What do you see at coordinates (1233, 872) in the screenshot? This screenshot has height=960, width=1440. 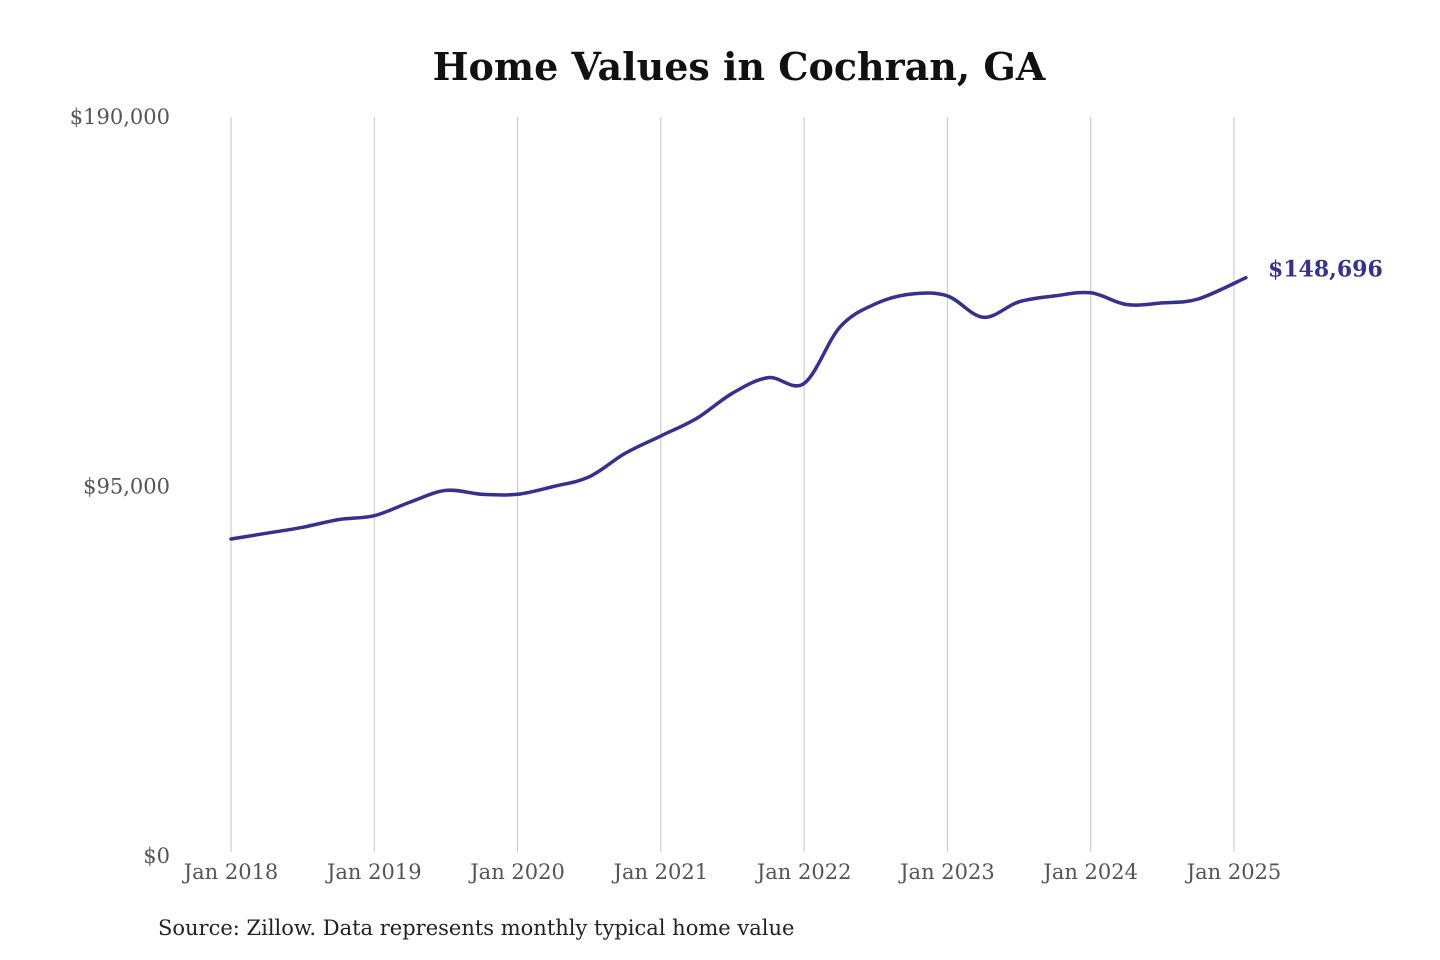 I see `x-tick-label-7: Jan 2025` at bounding box center [1233, 872].